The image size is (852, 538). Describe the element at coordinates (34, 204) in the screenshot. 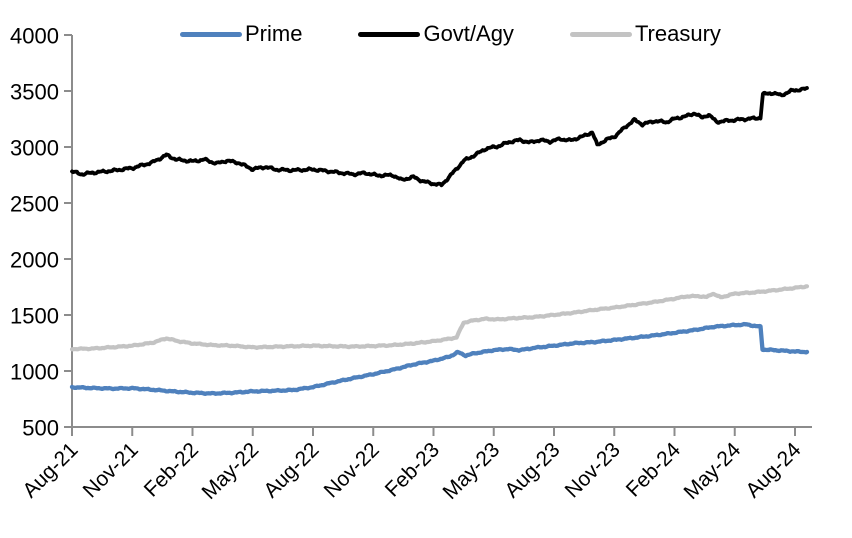

I see `y-tick-label: 2500` at that location.